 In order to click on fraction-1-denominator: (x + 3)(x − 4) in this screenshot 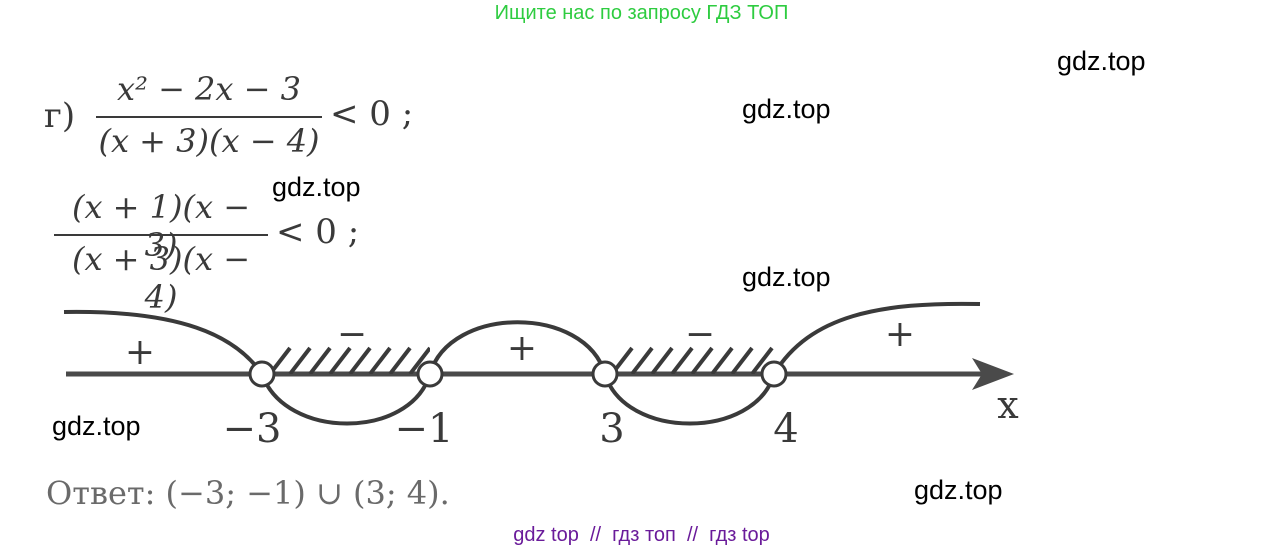, I will do `click(209, 141)`.